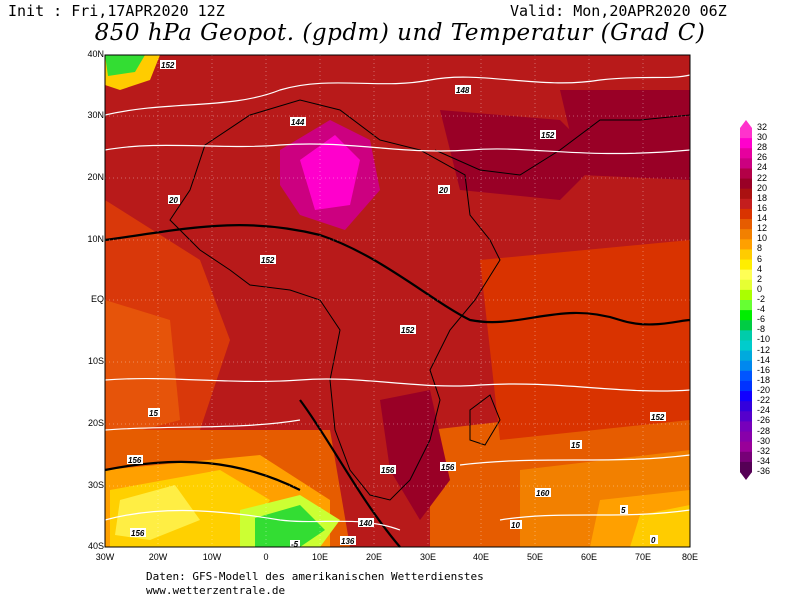 This screenshot has height=600, width=800. What do you see at coordinates (761, 319) in the screenshot?
I see `colorbar-tick-label: -6` at bounding box center [761, 319].